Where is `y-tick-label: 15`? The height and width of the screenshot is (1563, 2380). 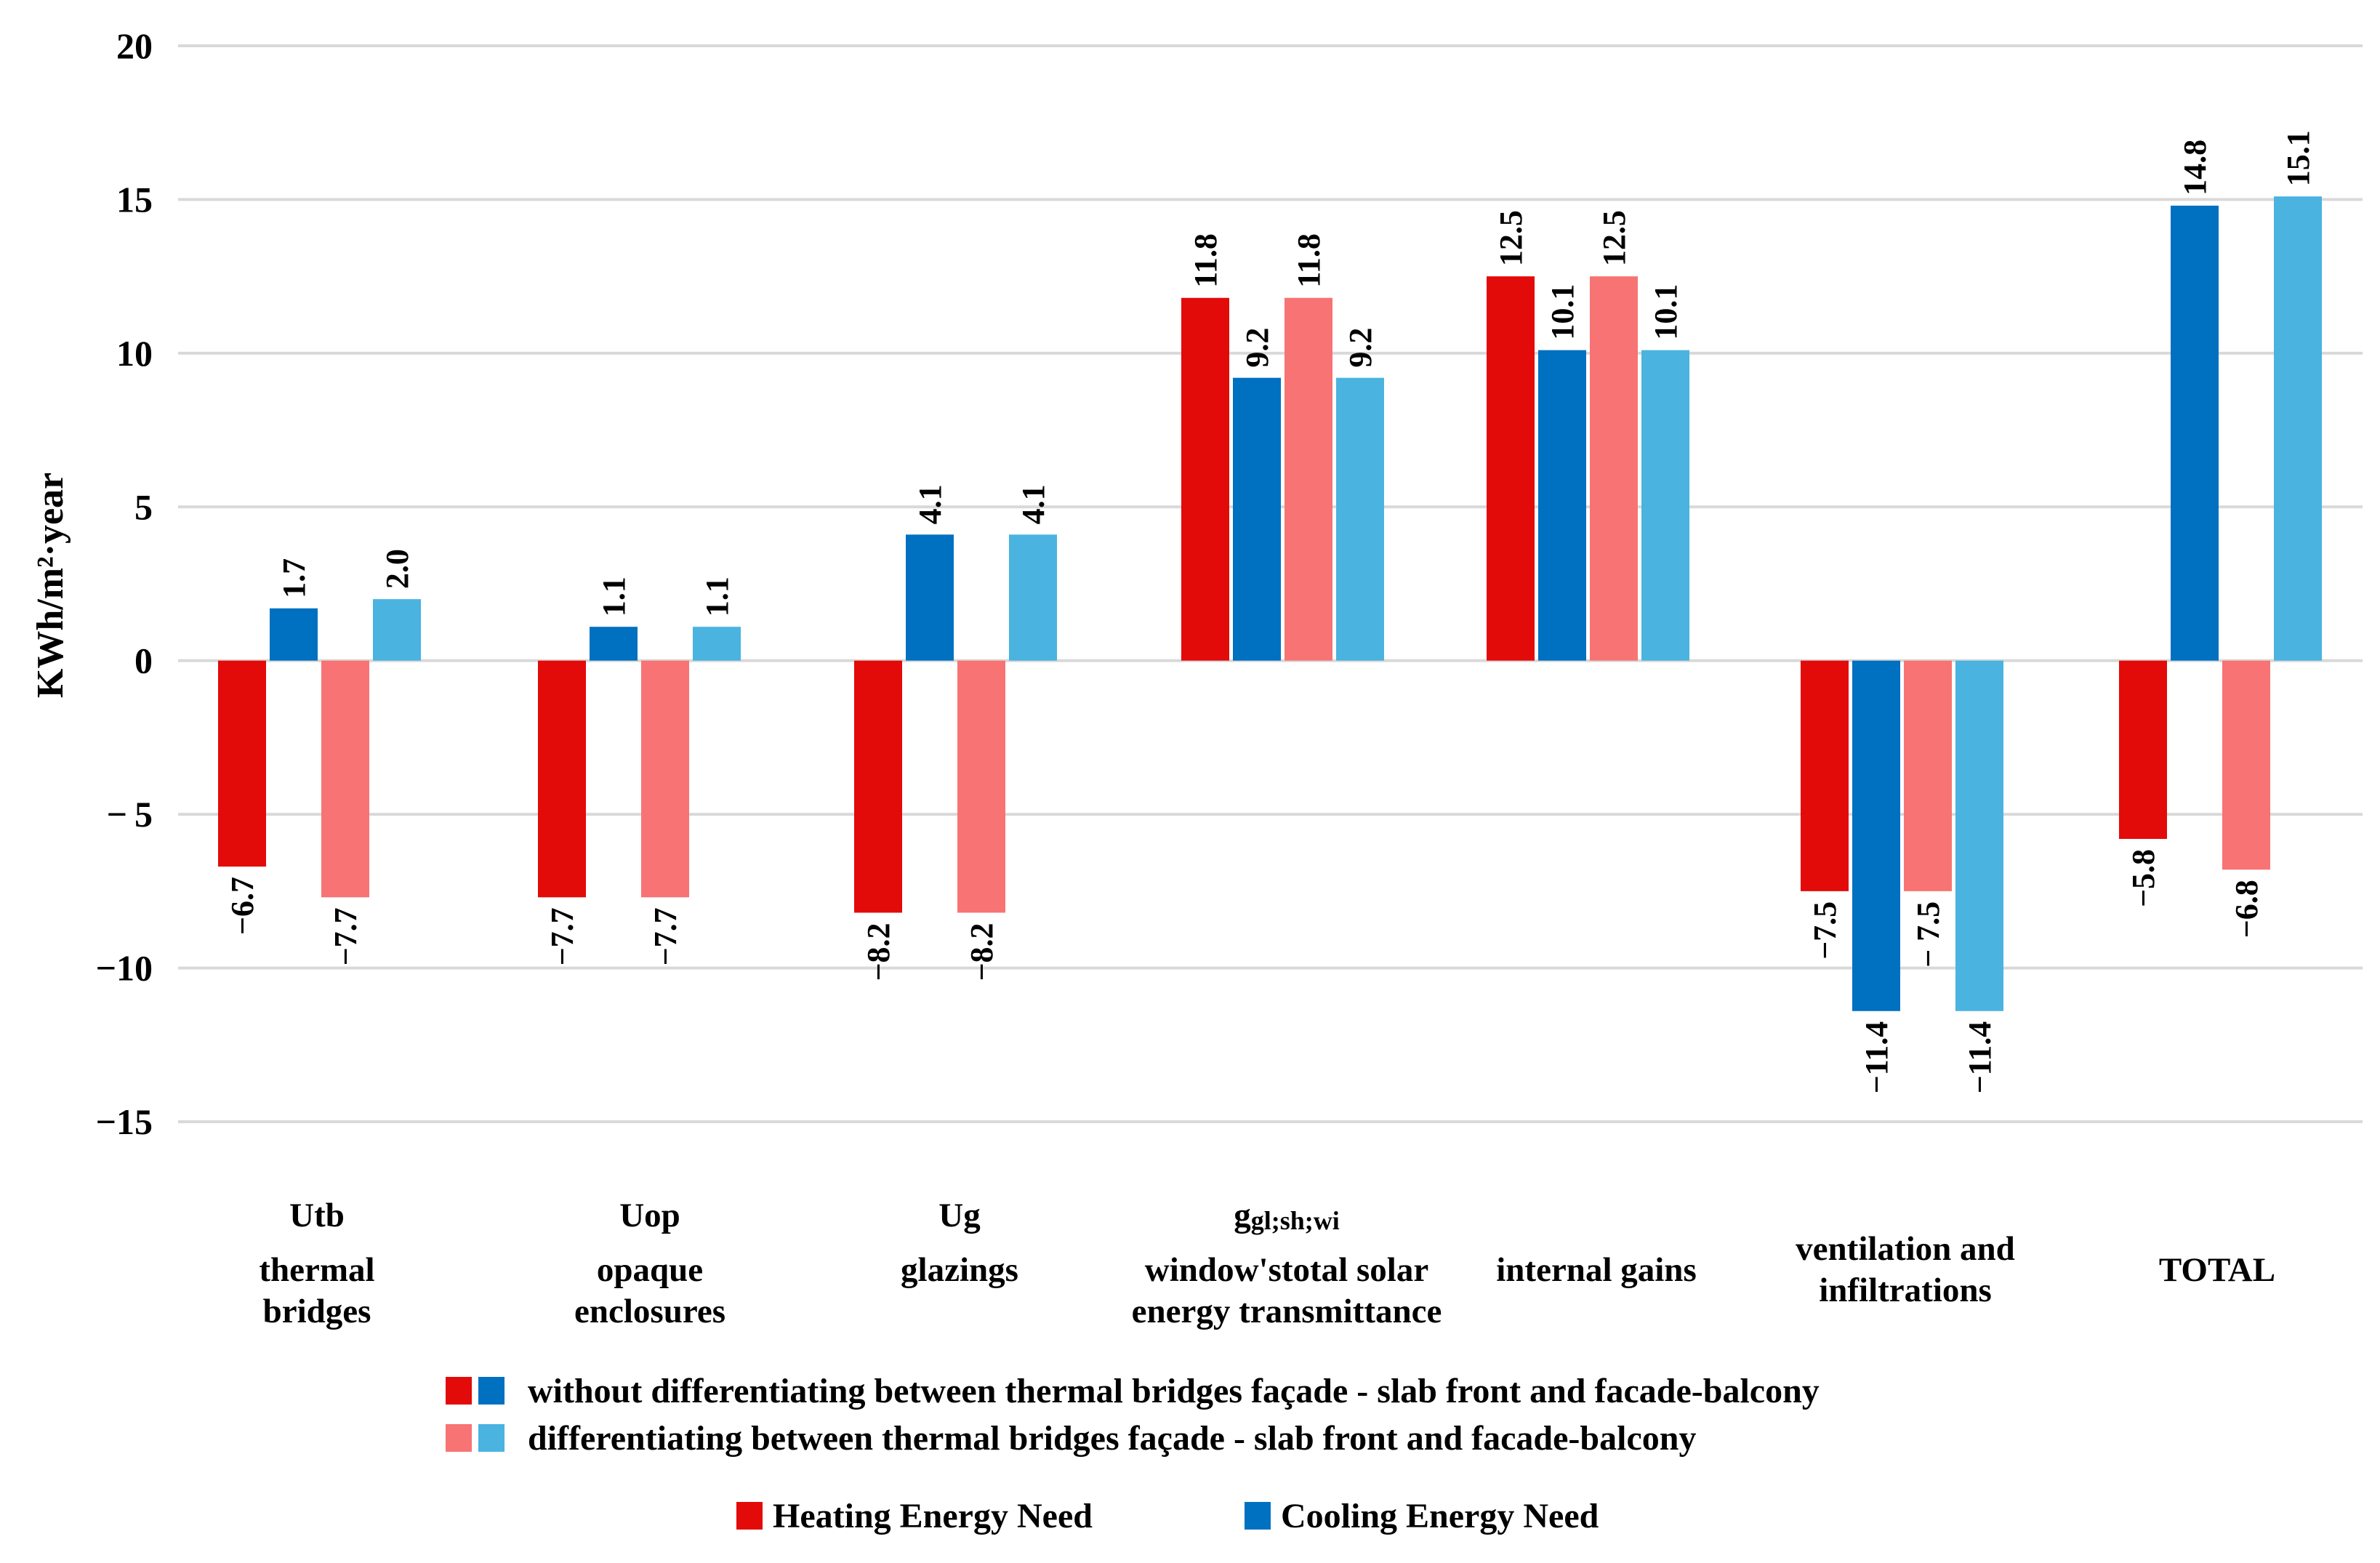
y-tick-label: 15 is located at coordinates (134, 200).